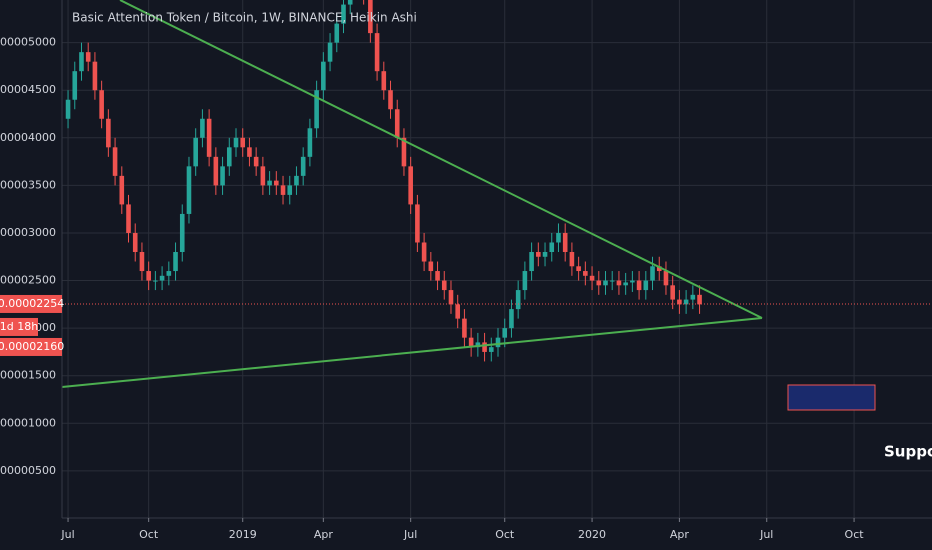 Image resolution: width=932 pixels, height=550 pixels. What do you see at coordinates (28, 470) in the screenshot?
I see `y-tick-label: 0.00000500` at bounding box center [28, 470].